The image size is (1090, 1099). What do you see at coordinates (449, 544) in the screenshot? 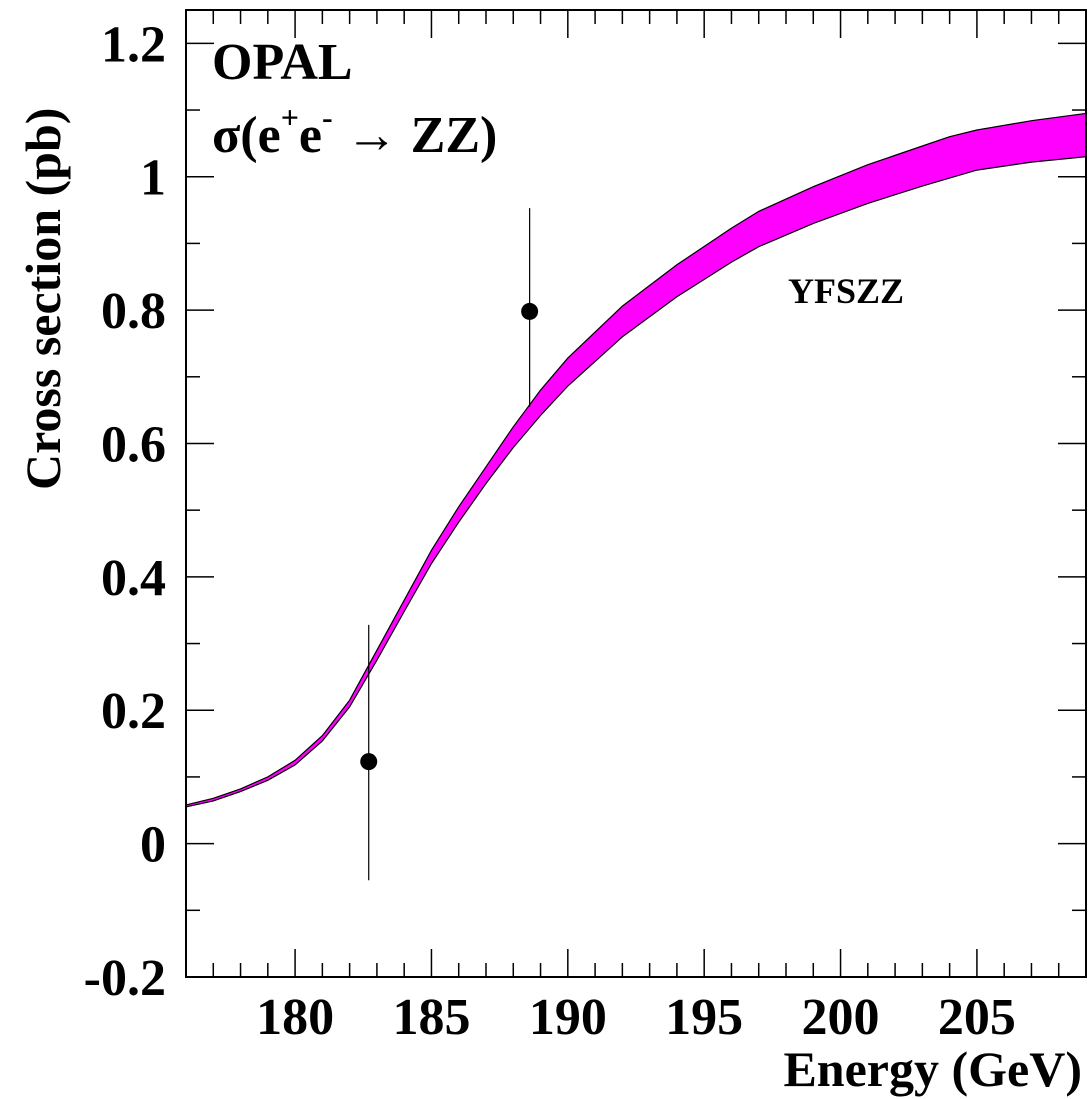
I see `points-layer` at bounding box center [449, 544].